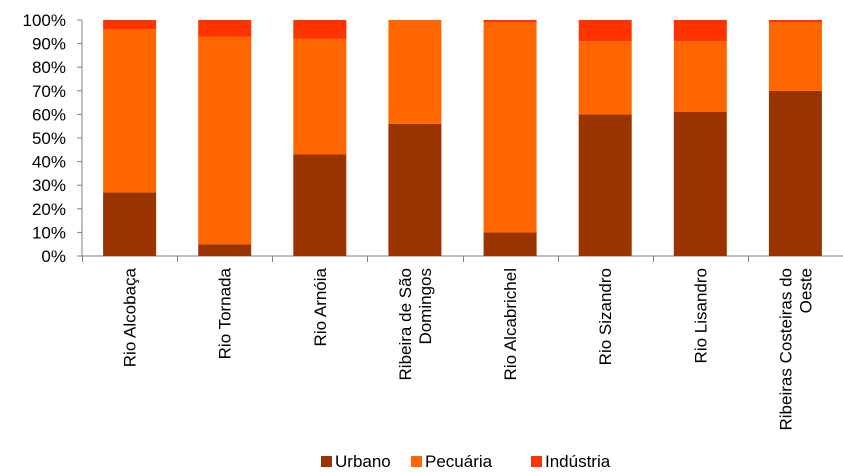 This screenshot has width=843, height=472. What do you see at coordinates (44, 20) in the screenshot?
I see `y-tick-label: 100%` at bounding box center [44, 20].